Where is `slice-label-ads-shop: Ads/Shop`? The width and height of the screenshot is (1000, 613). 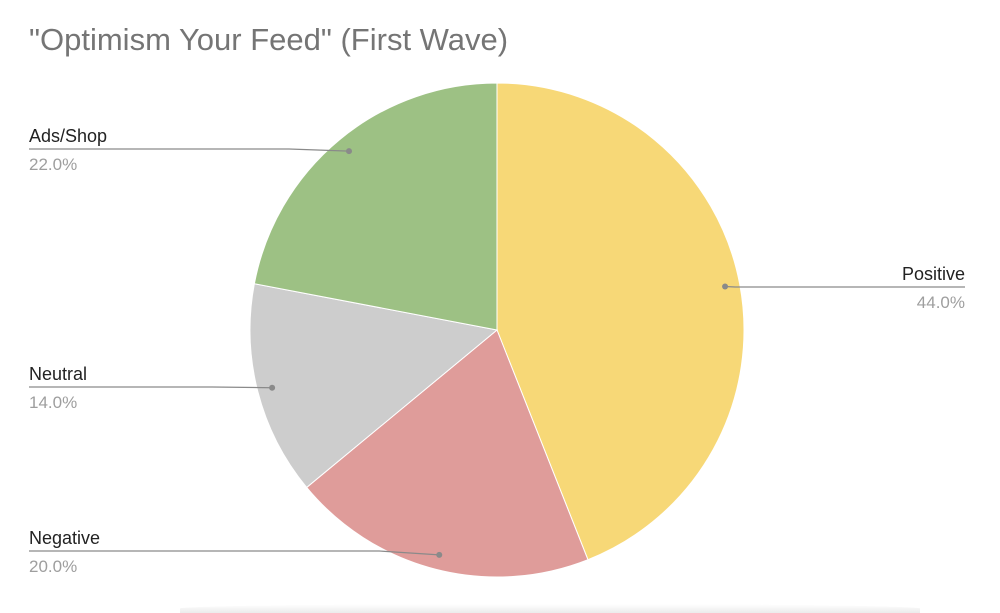 slice-label-ads-shop: Ads/Shop is located at coordinates (68, 136).